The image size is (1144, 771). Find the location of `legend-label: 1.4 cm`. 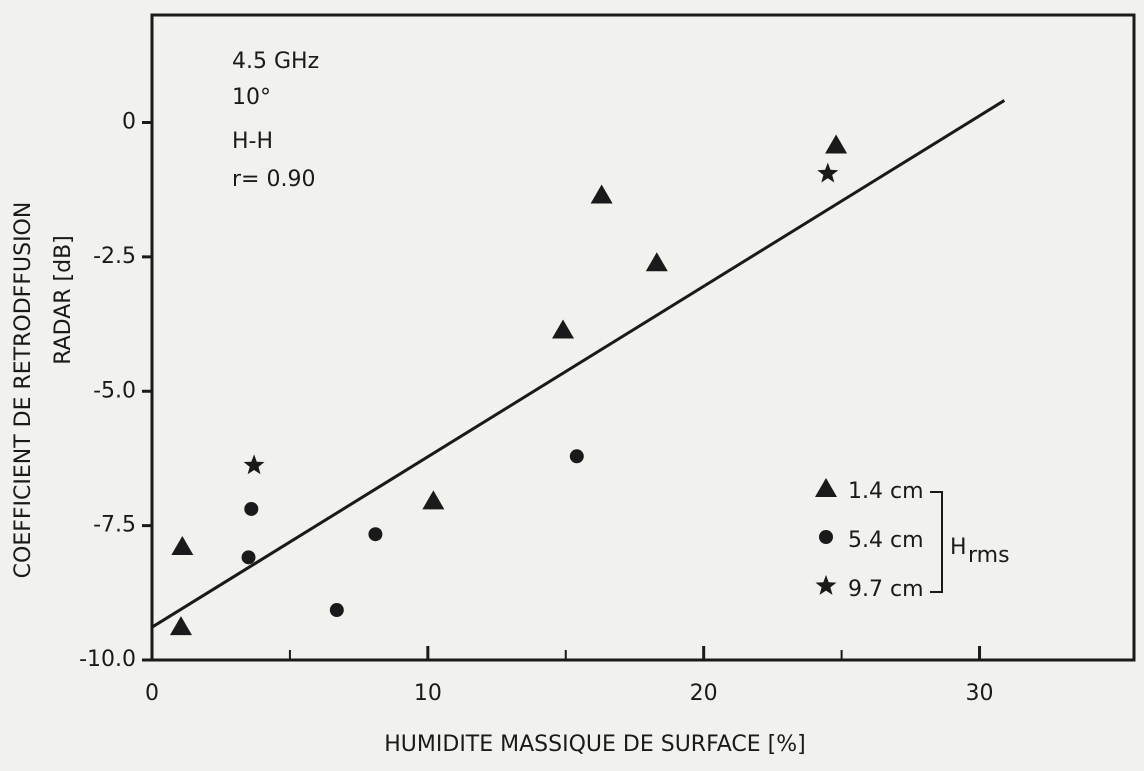

legend-label: 1.4 cm is located at coordinates (886, 491).